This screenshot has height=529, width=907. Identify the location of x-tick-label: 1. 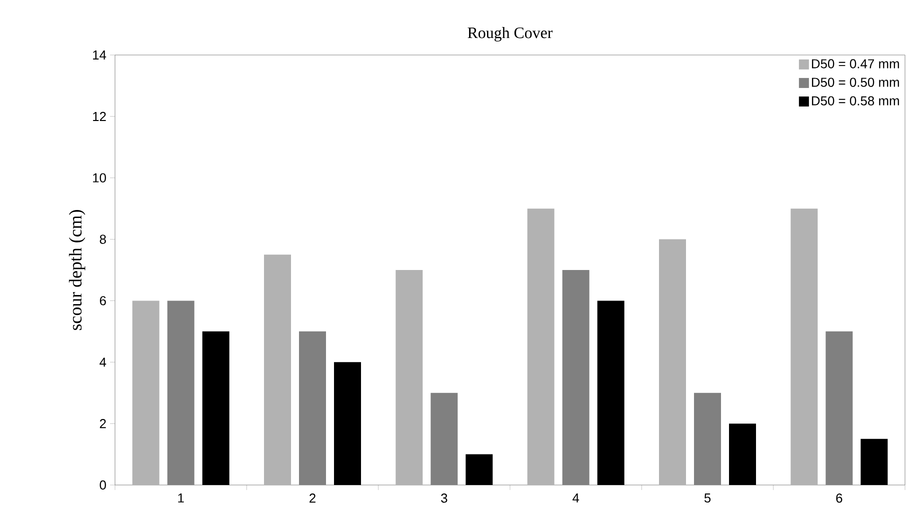
(181, 498).